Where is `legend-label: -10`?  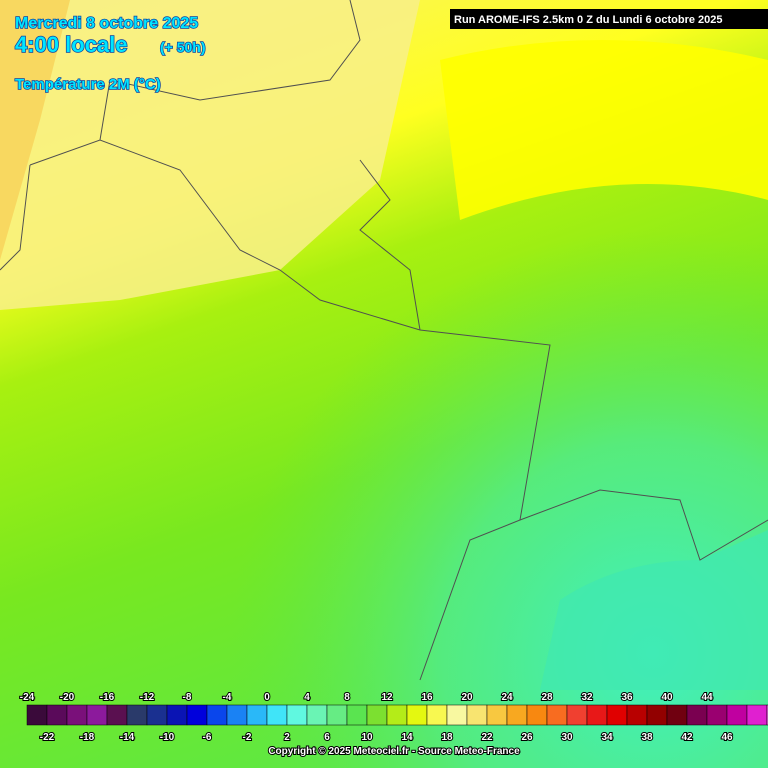
legend-label: -10 is located at coordinates (167, 737).